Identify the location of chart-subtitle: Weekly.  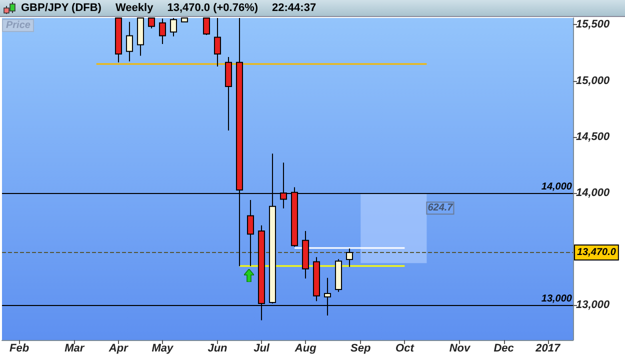
(134, 8).